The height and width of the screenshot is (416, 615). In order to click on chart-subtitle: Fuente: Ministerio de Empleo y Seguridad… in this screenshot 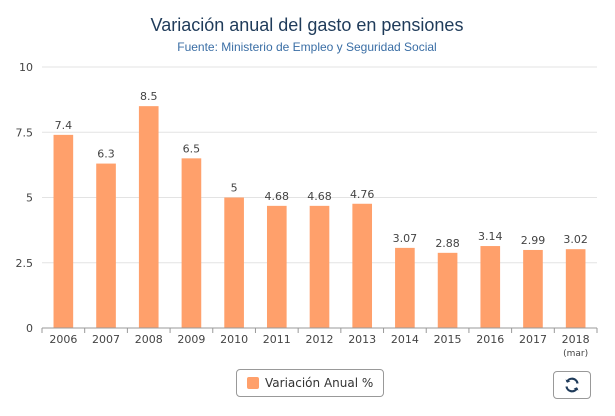, I will do `click(306, 47)`.